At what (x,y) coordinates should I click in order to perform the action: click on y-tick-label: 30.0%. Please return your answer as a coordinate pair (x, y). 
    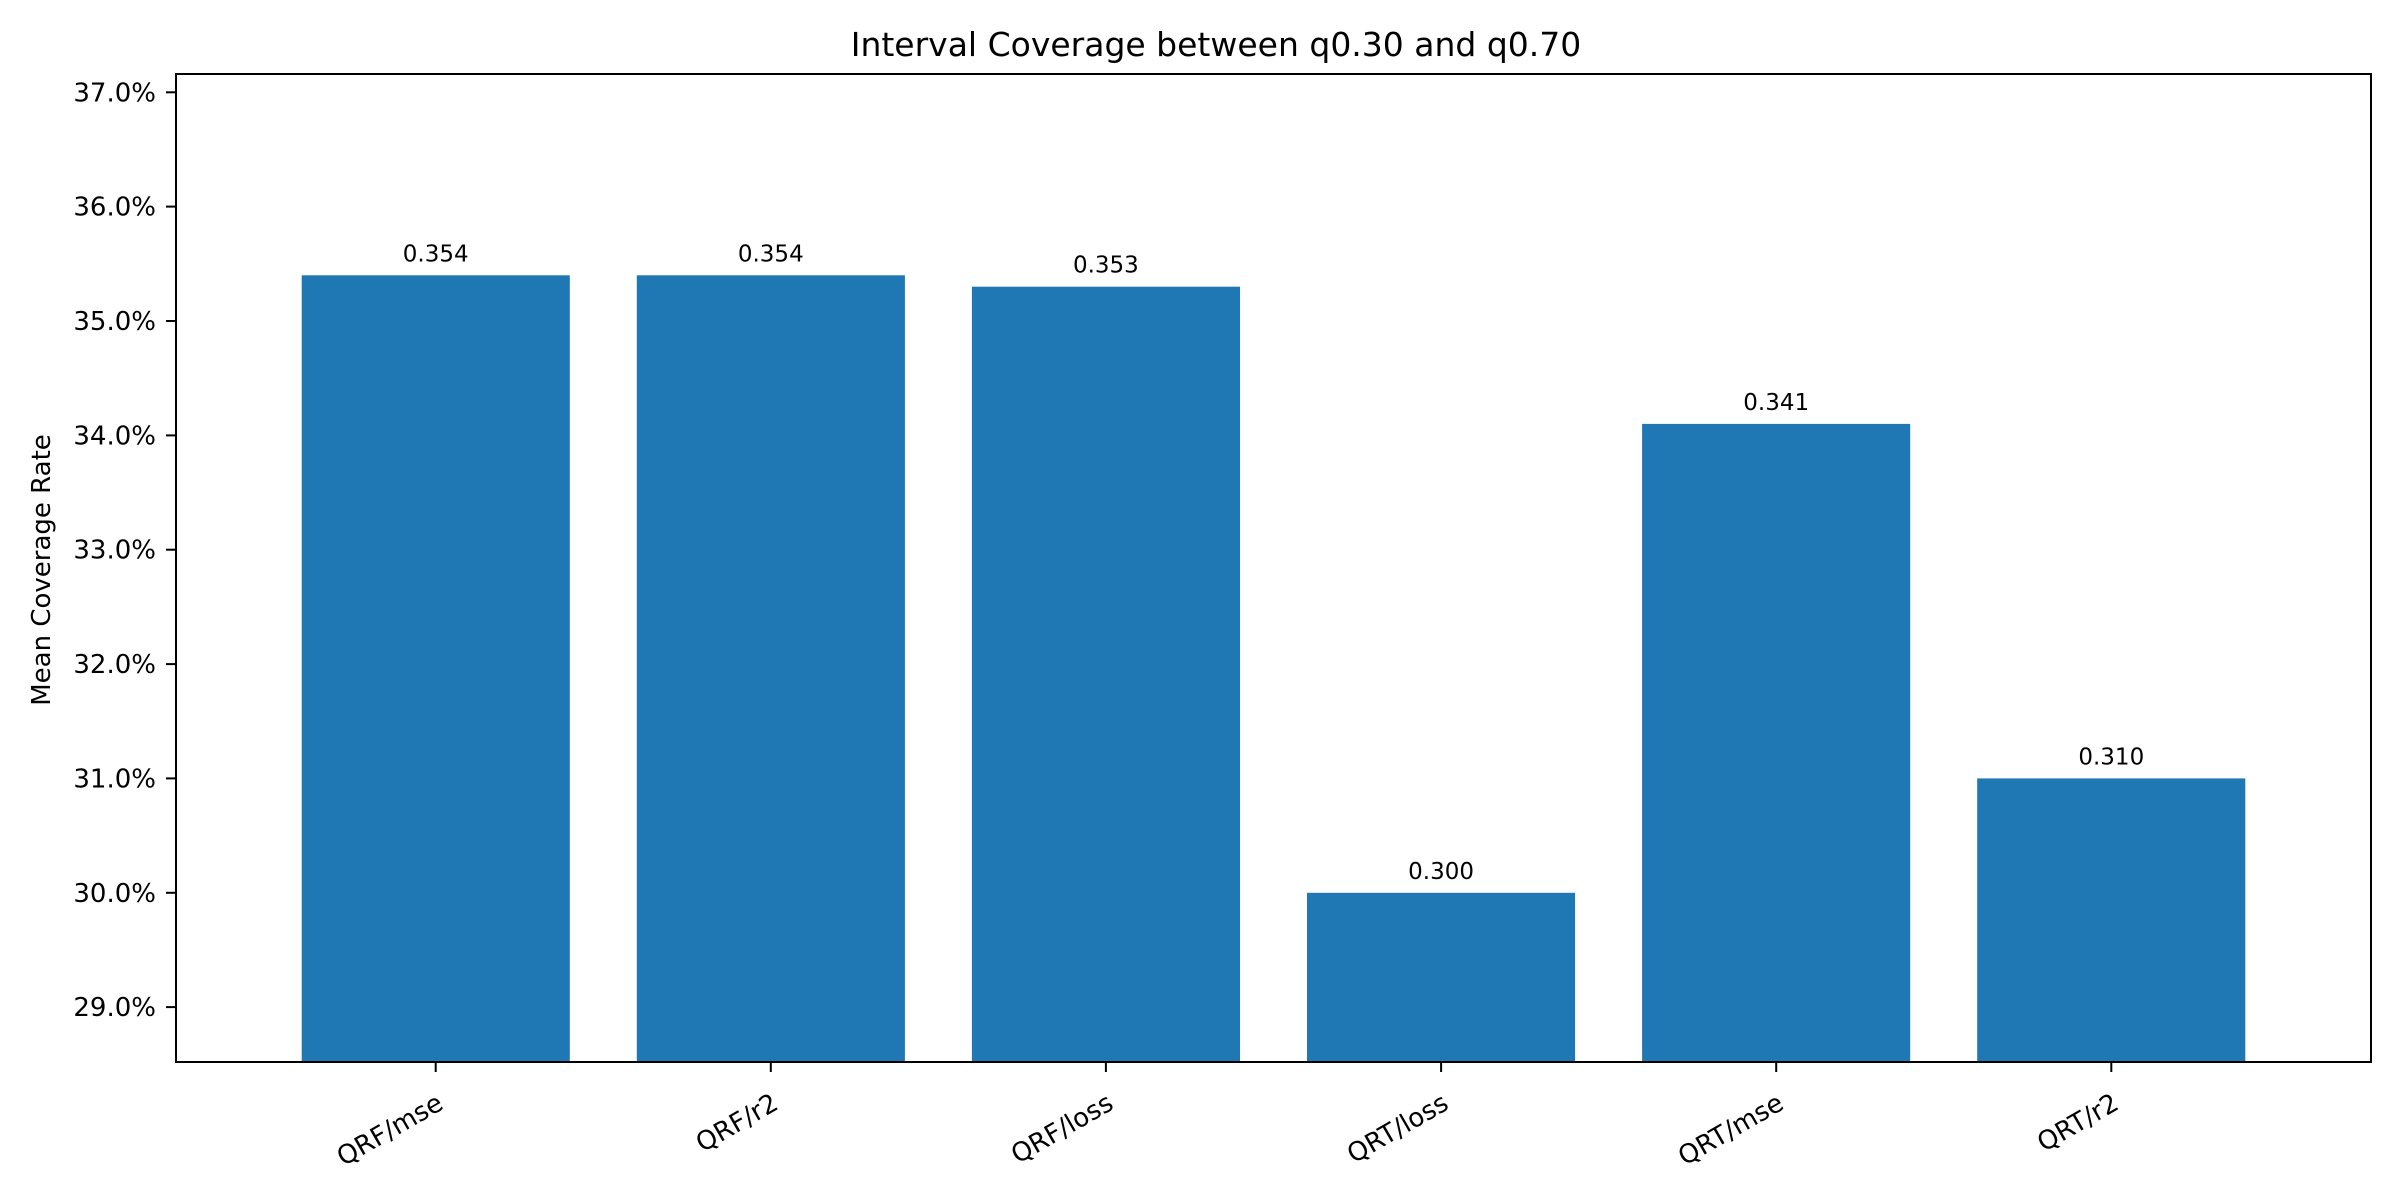
    Looking at the image, I should click on (114, 894).